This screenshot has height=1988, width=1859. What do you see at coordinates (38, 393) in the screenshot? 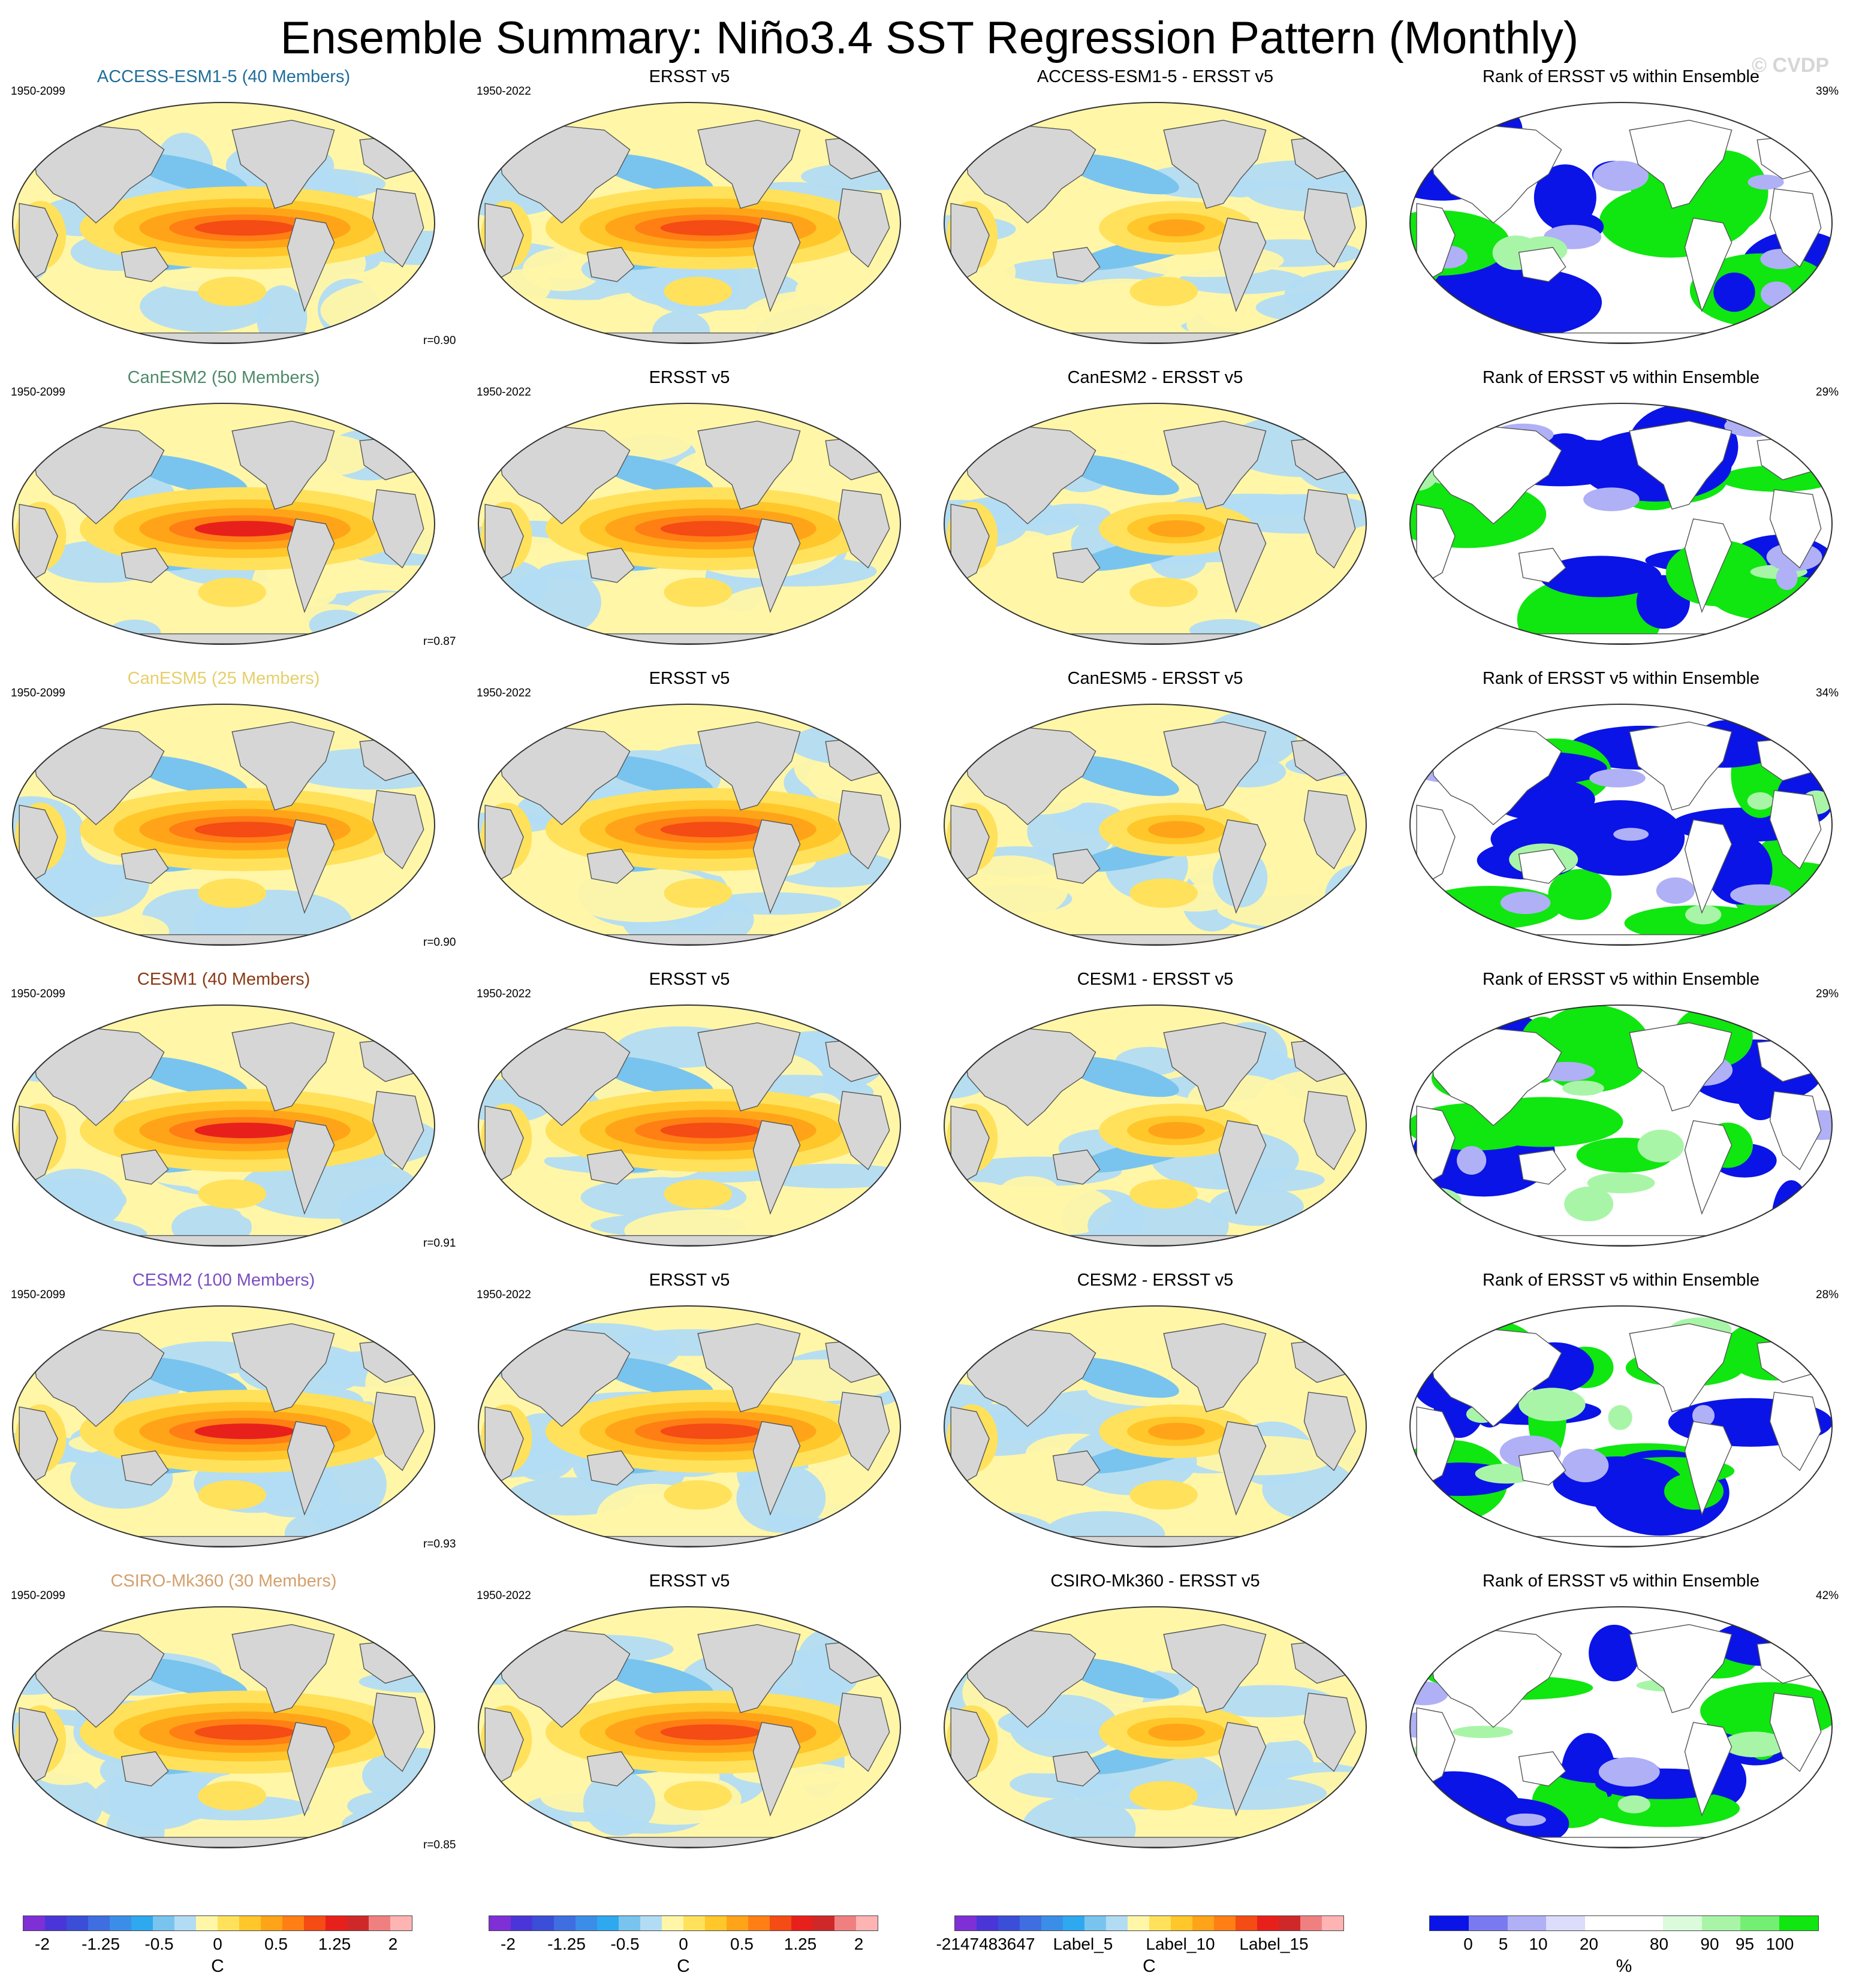
I see `model-years-label: 1950-2099` at bounding box center [38, 393].